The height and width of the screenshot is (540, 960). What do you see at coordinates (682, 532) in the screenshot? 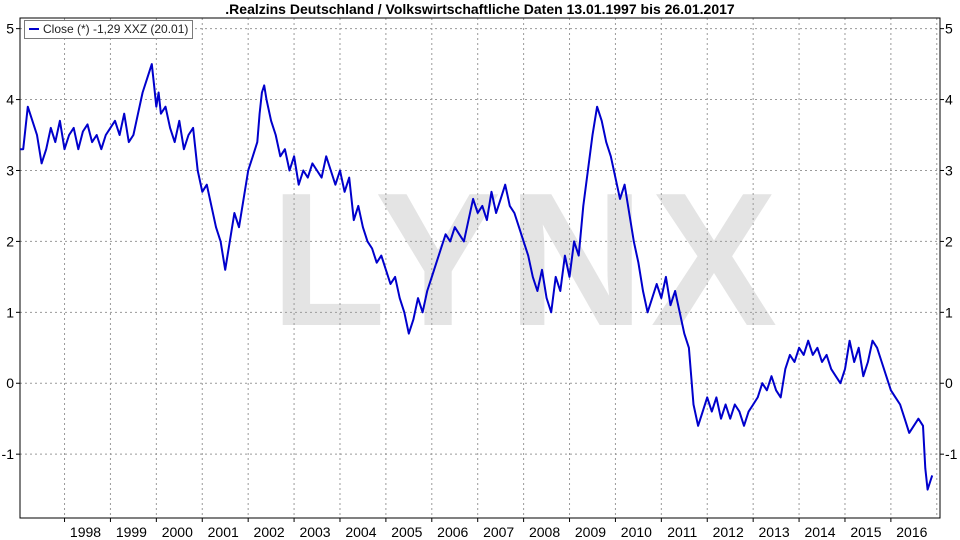
I see `x-tick-label: 2011` at bounding box center [682, 532].